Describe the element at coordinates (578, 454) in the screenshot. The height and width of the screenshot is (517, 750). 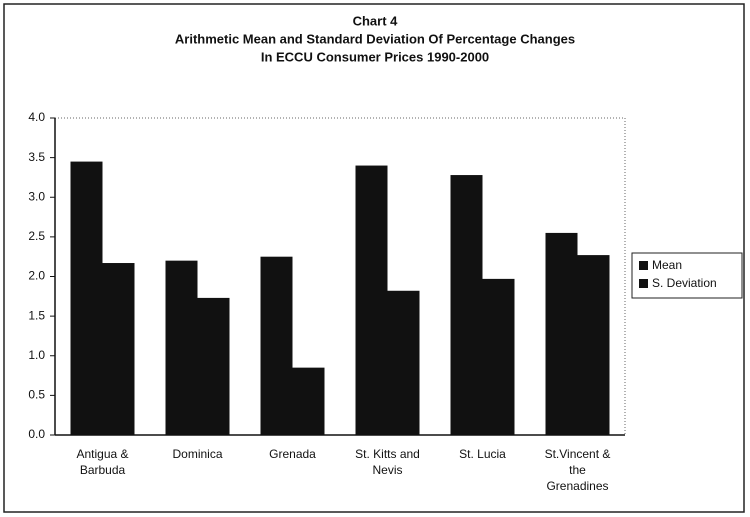
I see `x-tick-label: St.Vincent &` at that location.